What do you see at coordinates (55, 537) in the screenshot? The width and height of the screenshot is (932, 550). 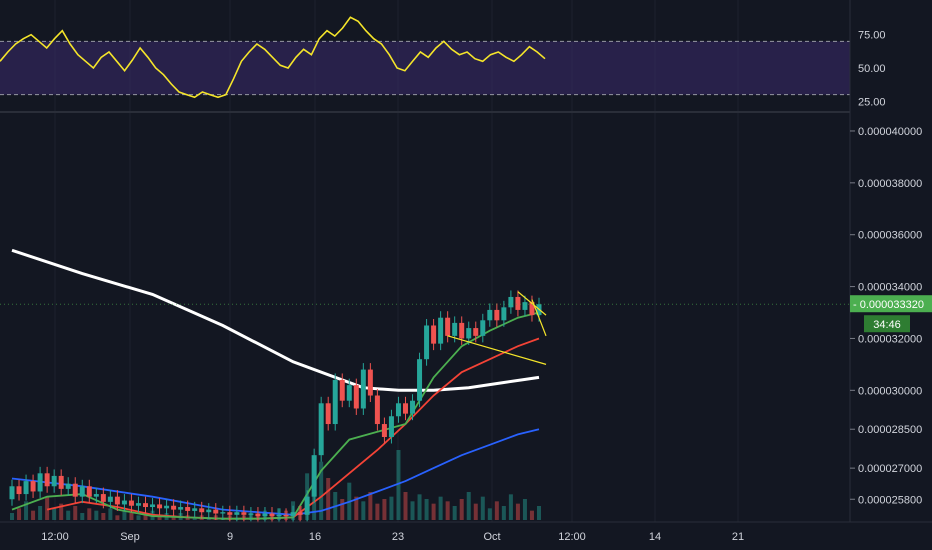 I see `time-tick-label: 12:00` at bounding box center [55, 537].